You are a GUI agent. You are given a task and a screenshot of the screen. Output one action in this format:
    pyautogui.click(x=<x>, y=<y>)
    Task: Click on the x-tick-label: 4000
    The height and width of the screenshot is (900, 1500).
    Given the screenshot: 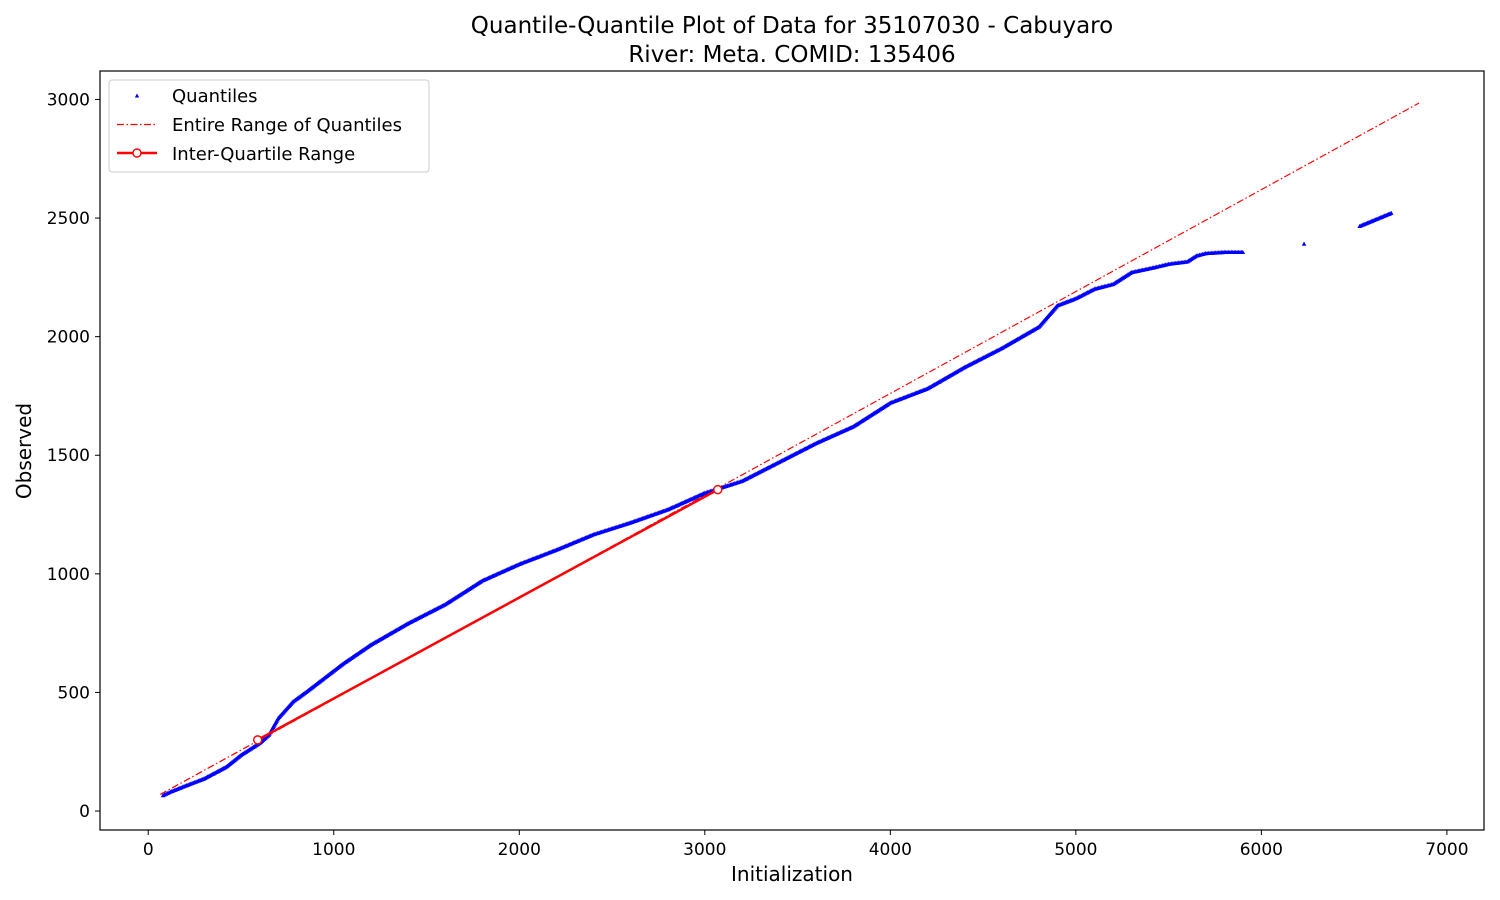 What is the action you would take?
    pyautogui.click(x=890, y=850)
    